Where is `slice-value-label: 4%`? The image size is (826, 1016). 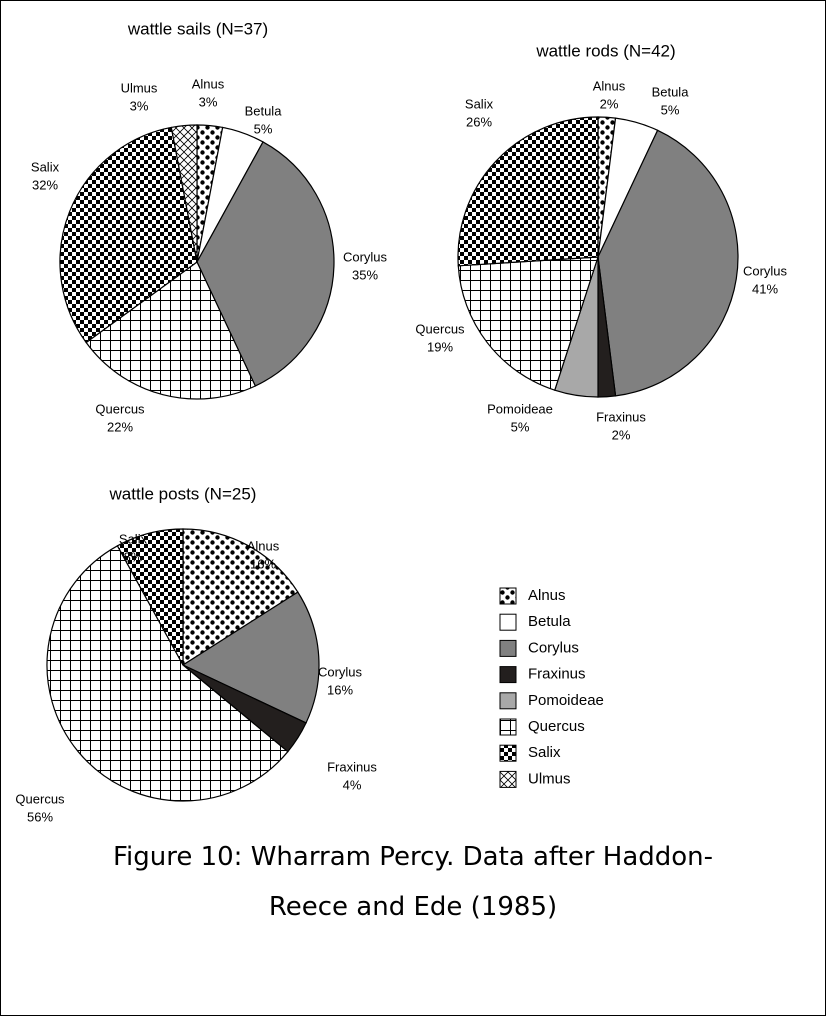
slice-value-label: 4% is located at coordinates (352, 784).